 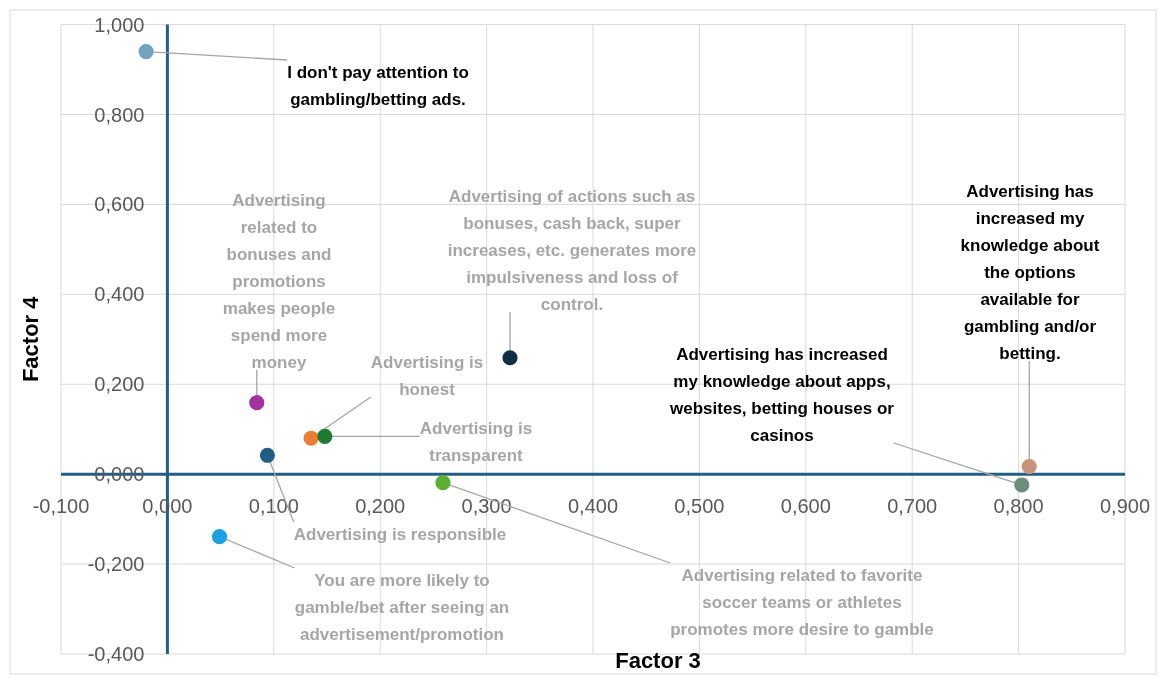 I want to click on y-tick-label: -0,400, so click(x=116, y=654).